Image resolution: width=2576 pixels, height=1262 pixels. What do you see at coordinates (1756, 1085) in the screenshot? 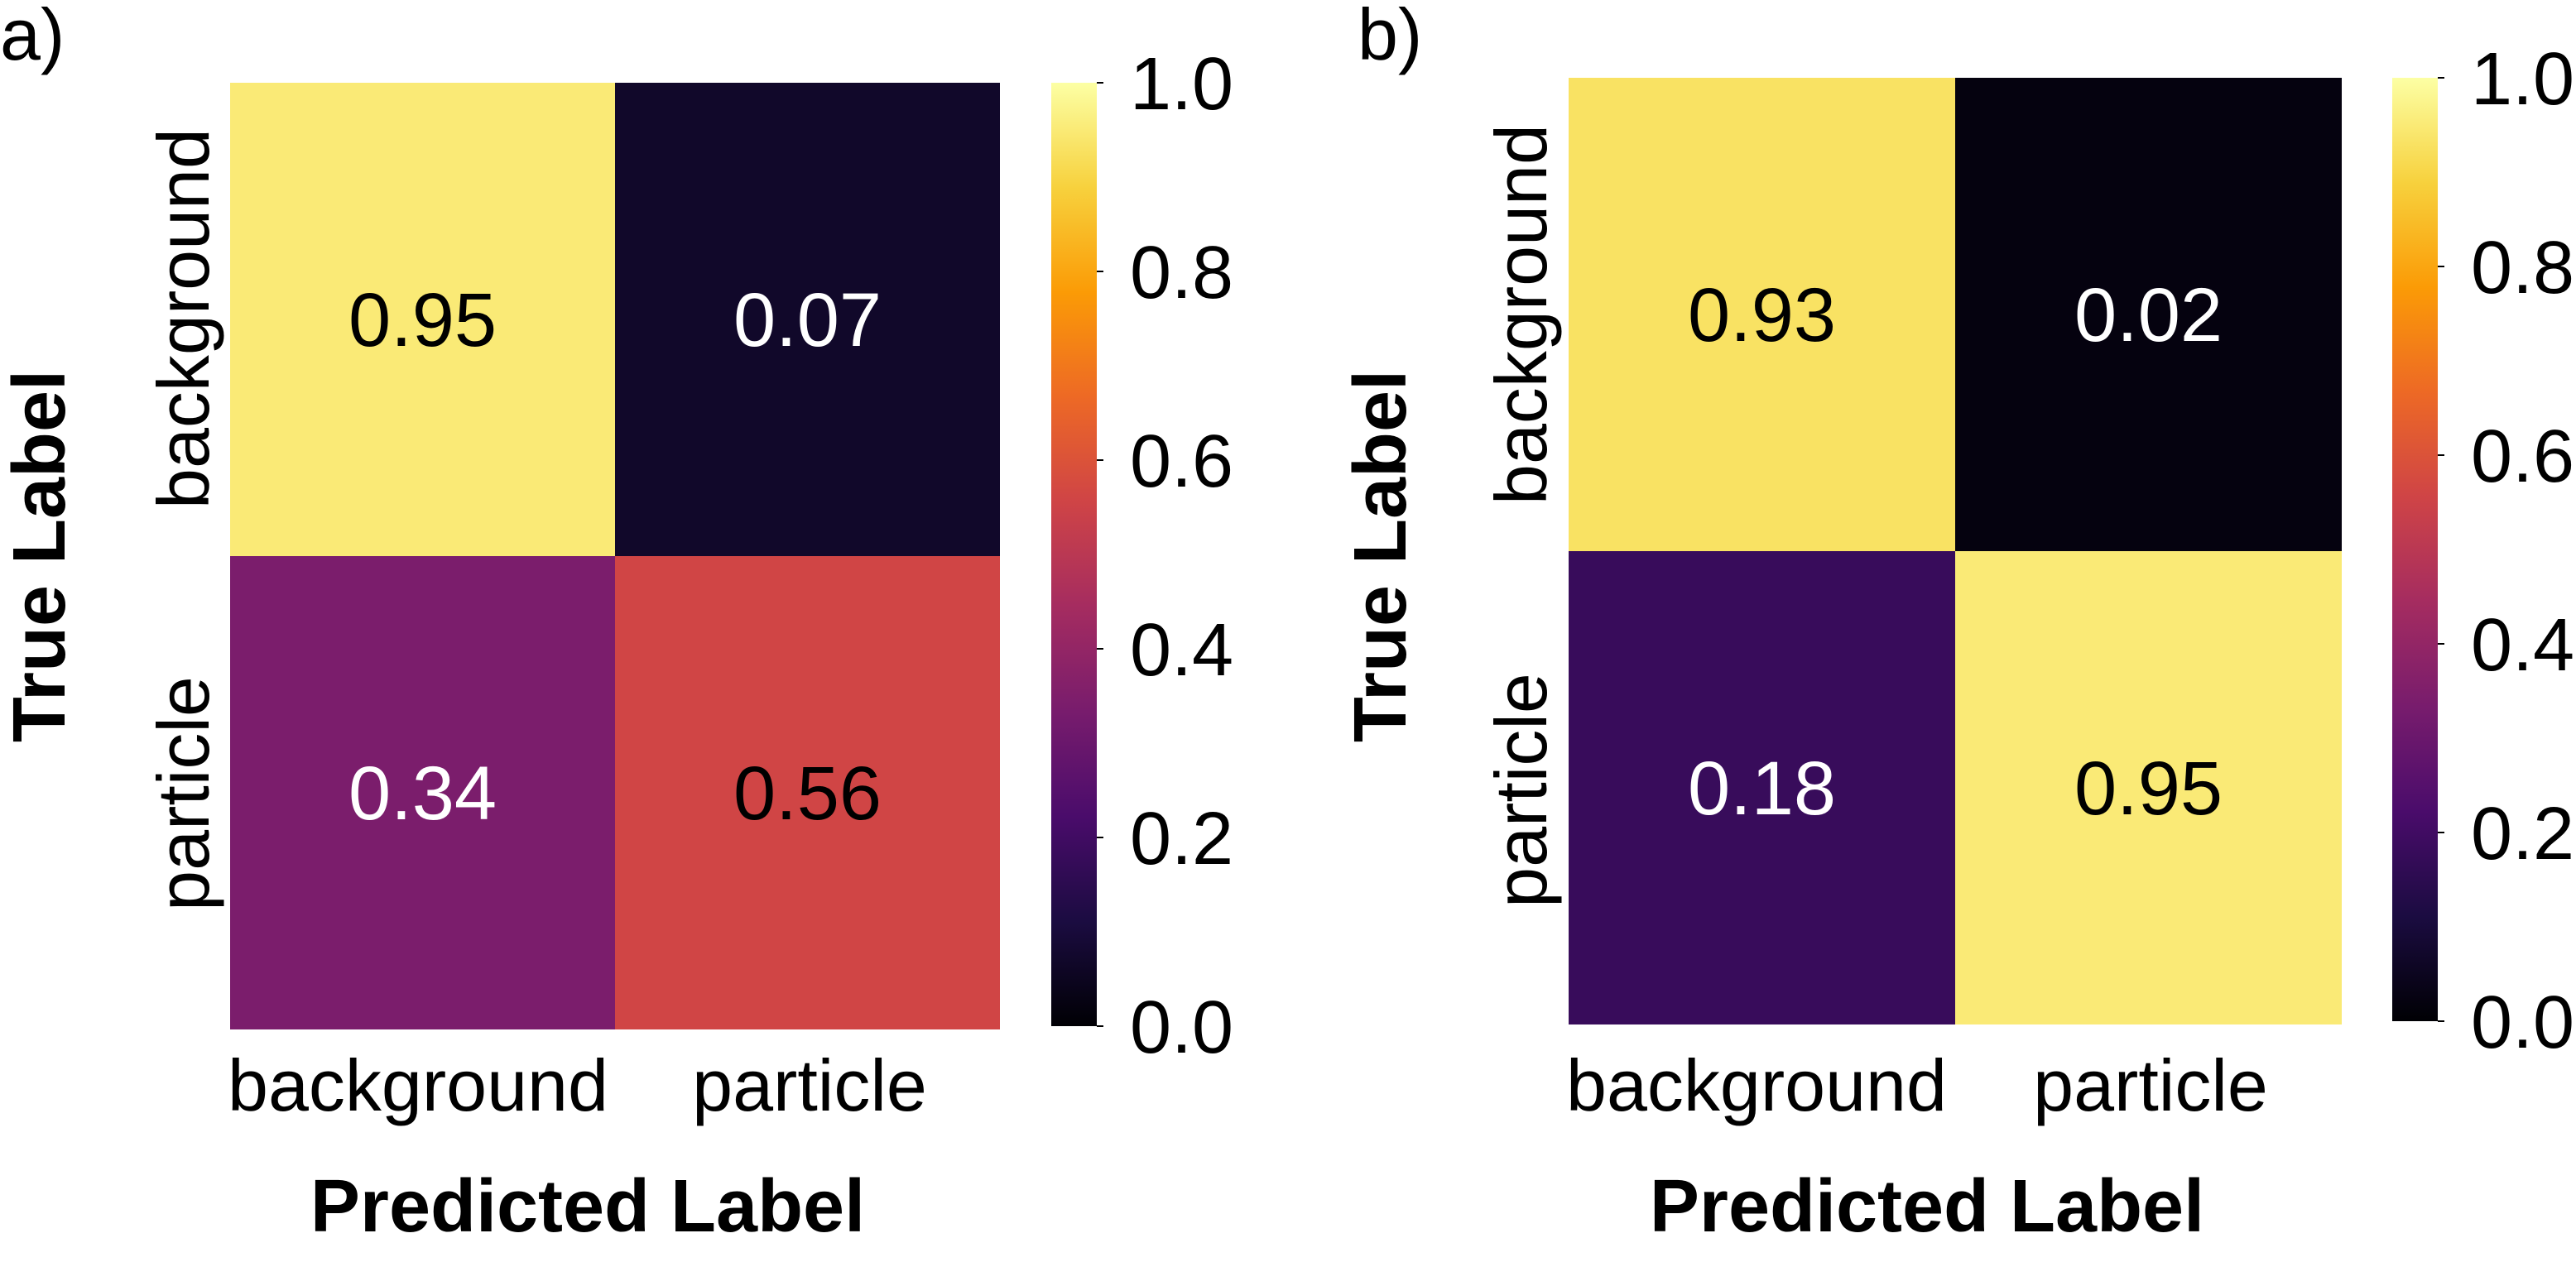
I see `panel-b-xtick-background: background` at bounding box center [1756, 1085].